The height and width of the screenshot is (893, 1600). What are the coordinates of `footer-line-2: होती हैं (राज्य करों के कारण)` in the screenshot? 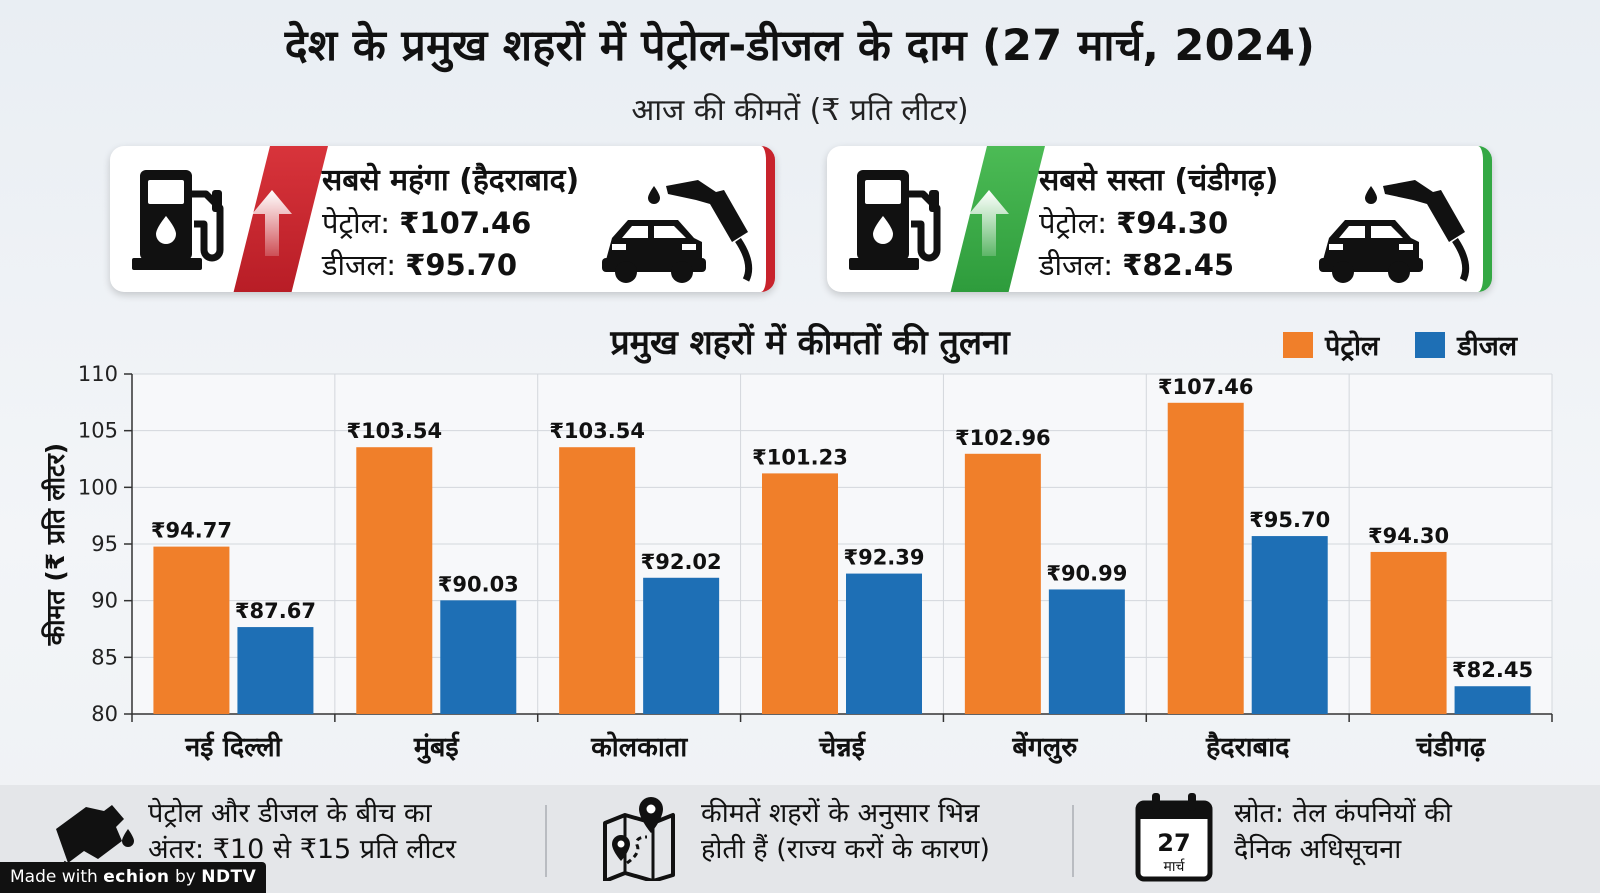 It's located at (845, 849).